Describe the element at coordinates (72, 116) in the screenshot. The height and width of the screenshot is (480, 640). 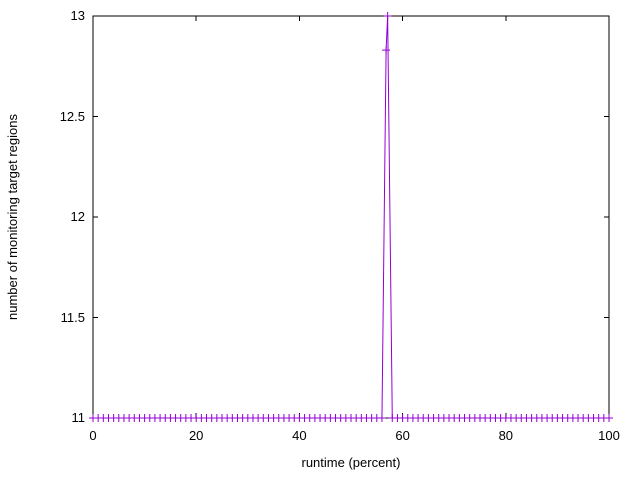
I see `y-tick-label: 12.5` at that location.